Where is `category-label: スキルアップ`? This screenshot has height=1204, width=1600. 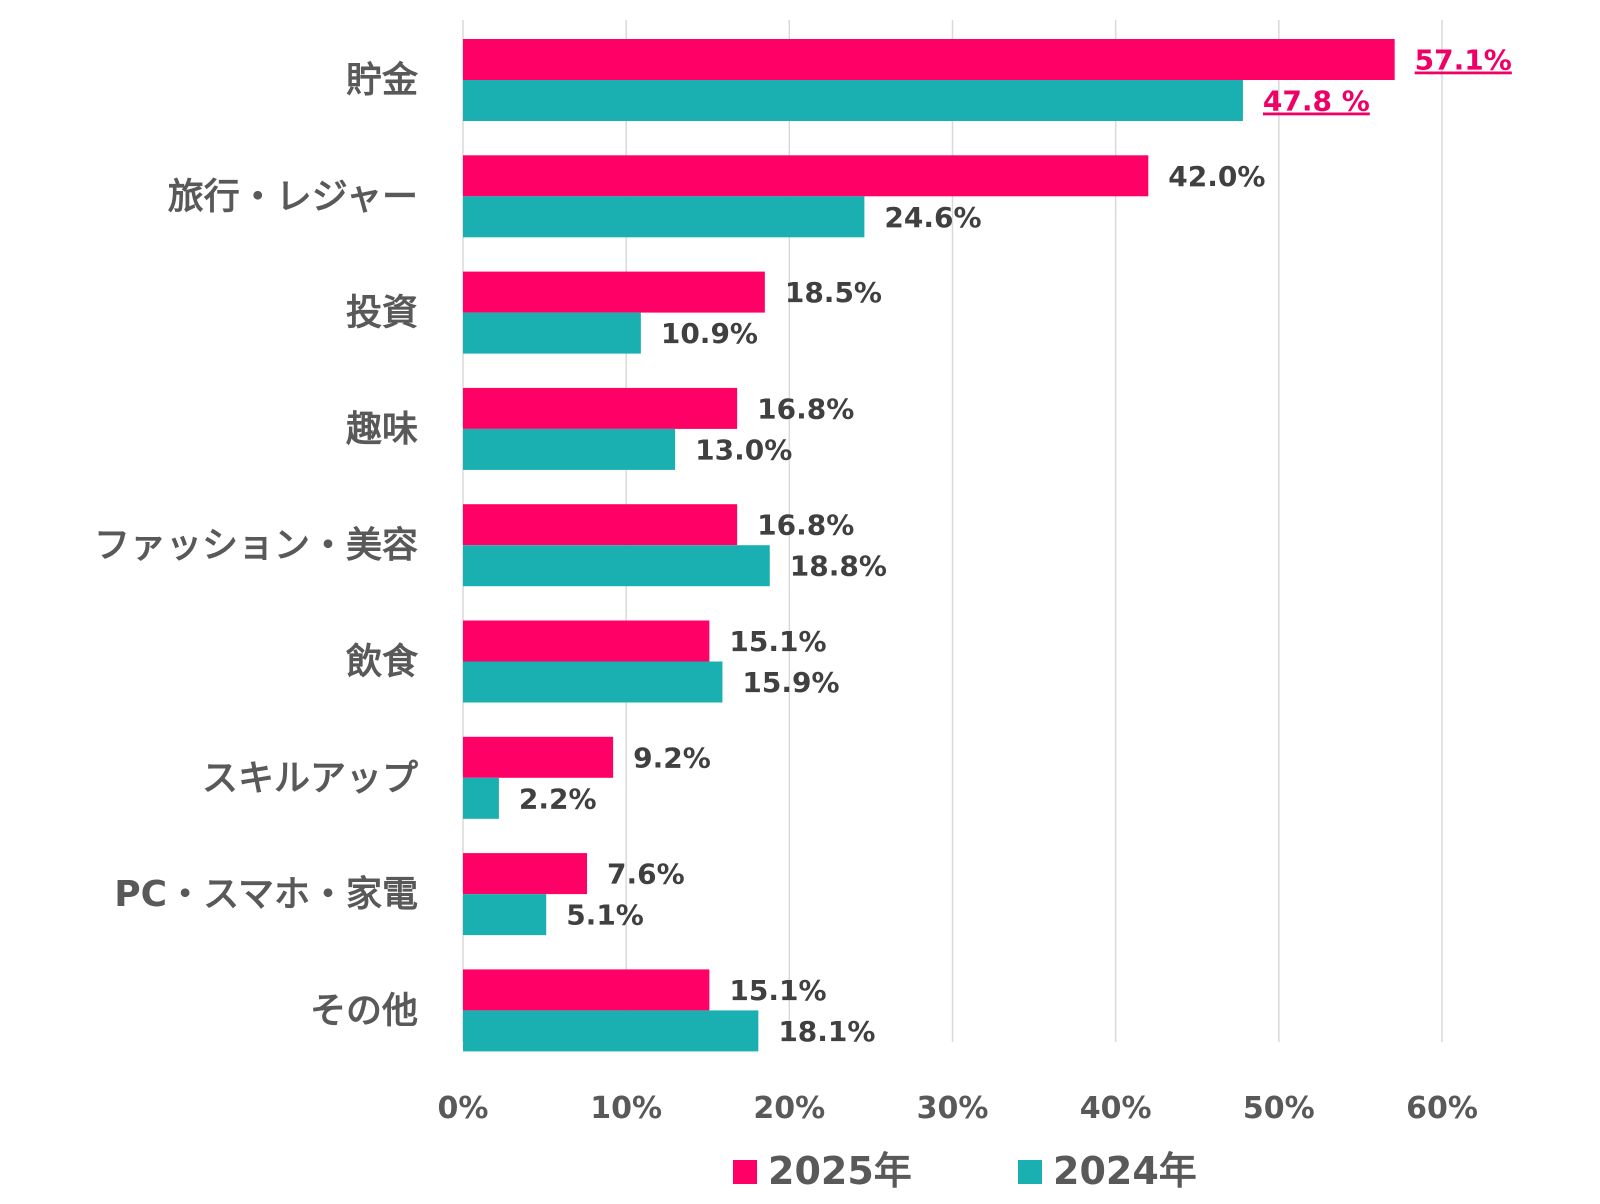
category-label: スキルアップ is located at coordinates (310, 778).